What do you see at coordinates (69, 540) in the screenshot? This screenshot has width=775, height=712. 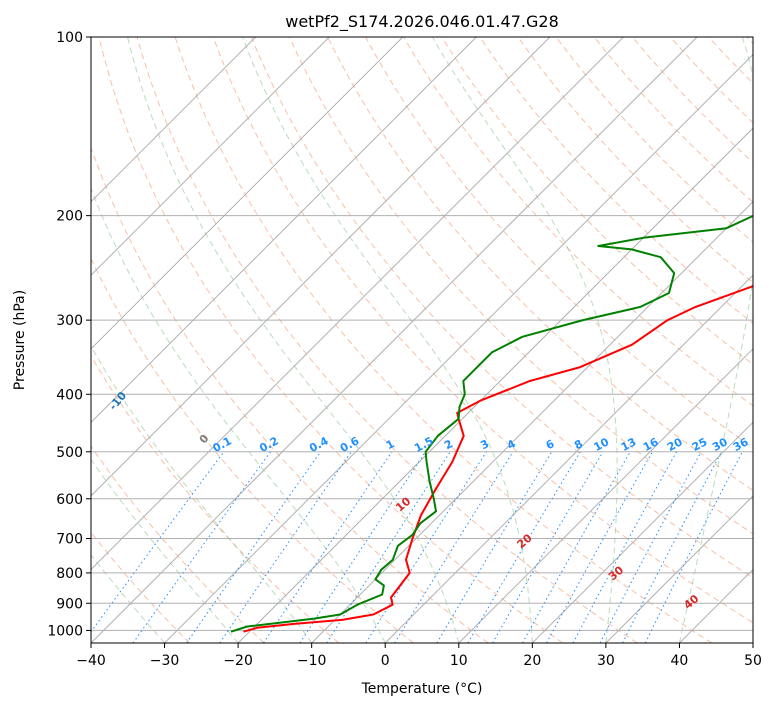 I see `y-tick-label: 700` at bounding box center [69, 540].